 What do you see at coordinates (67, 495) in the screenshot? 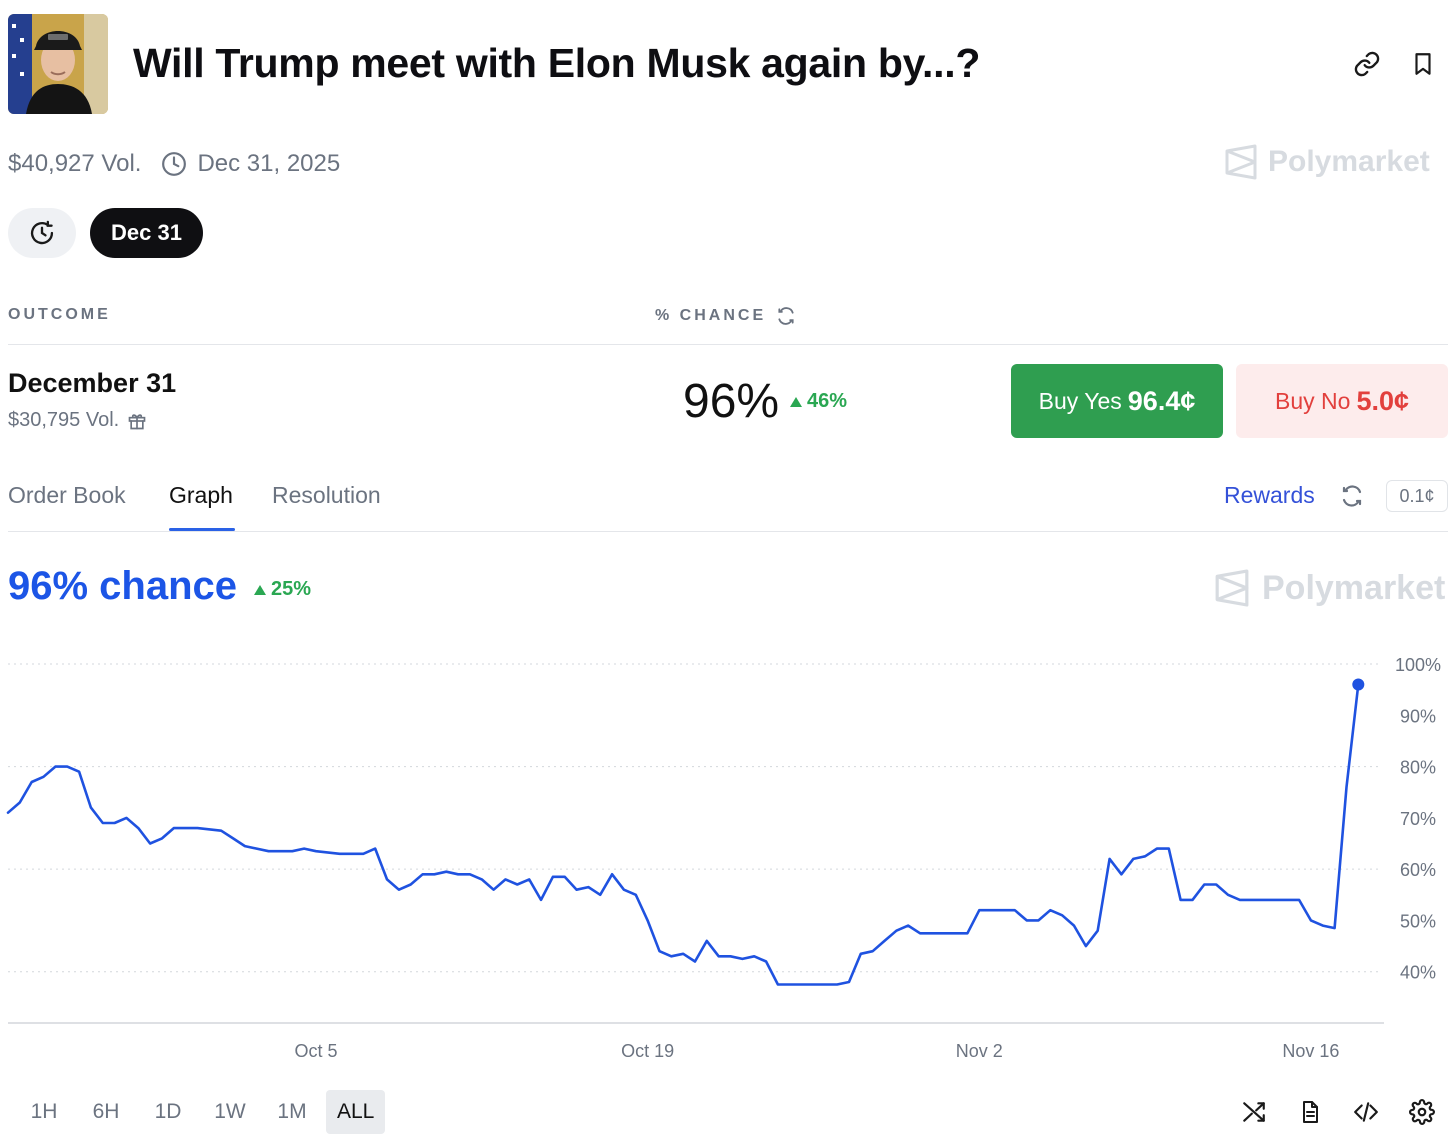
I see `tab-order-book: Order Book` at bounding box center [67, 495].